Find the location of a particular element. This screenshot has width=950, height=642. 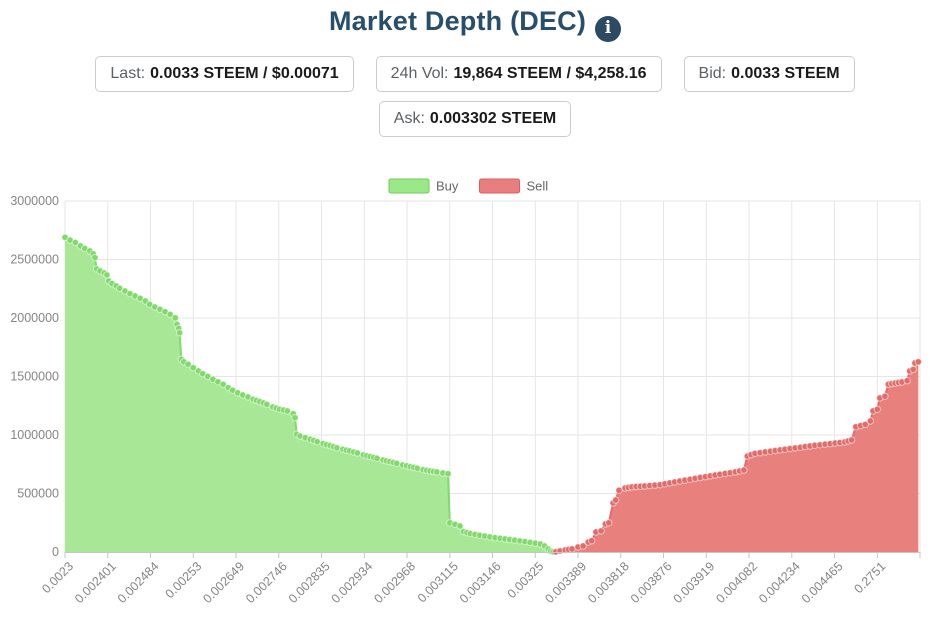

svg-text: 0.2751 is located at coordinates (869, 577).